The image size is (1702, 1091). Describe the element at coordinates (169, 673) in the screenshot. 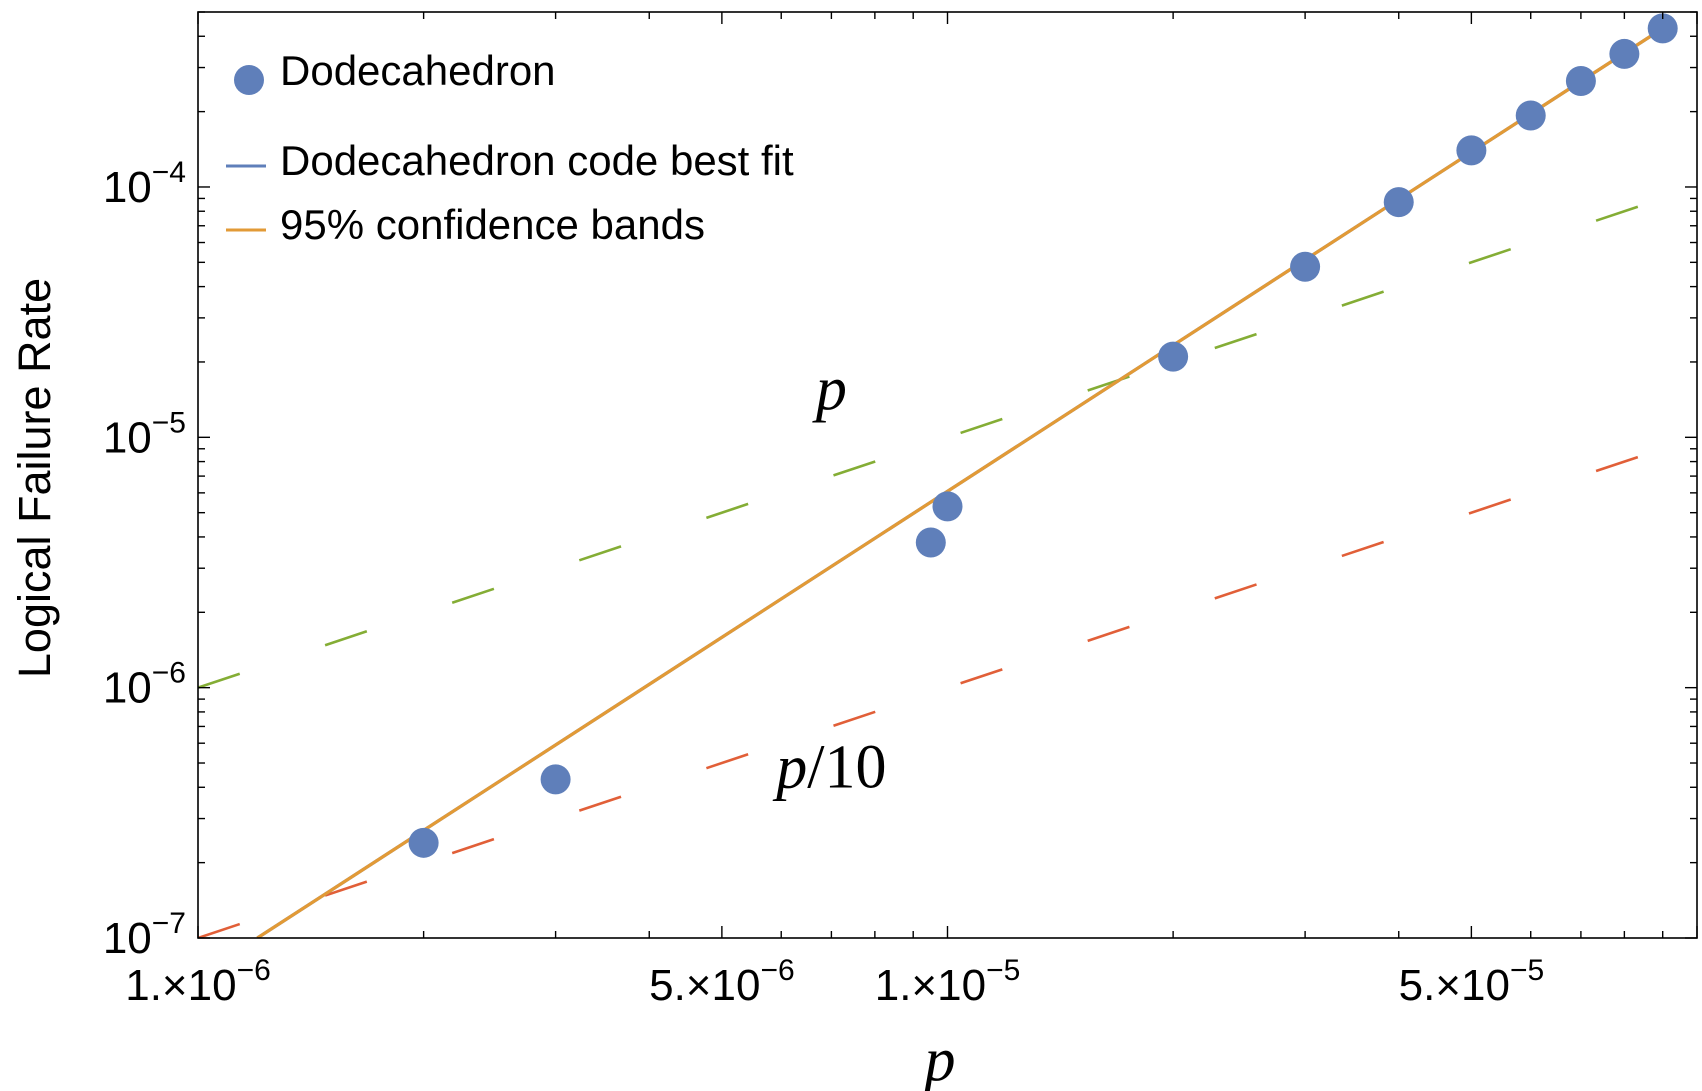

I see `y-tick-exponent: −6` at that location.